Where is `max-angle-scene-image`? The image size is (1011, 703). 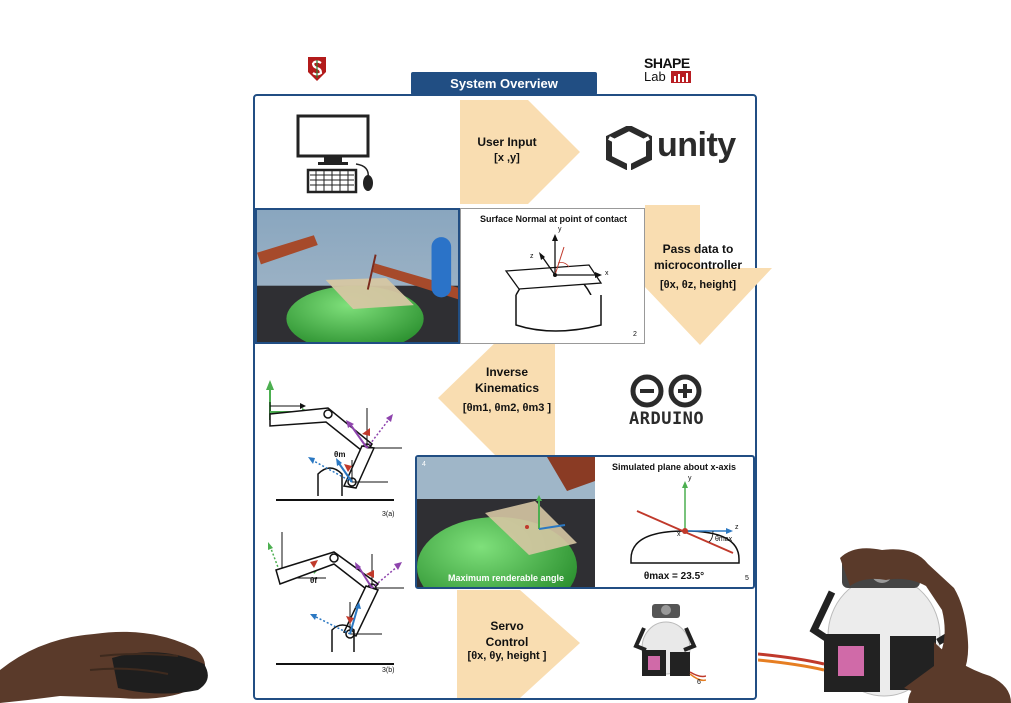
max-angle-scene-image is located at coordinates (506, 522).